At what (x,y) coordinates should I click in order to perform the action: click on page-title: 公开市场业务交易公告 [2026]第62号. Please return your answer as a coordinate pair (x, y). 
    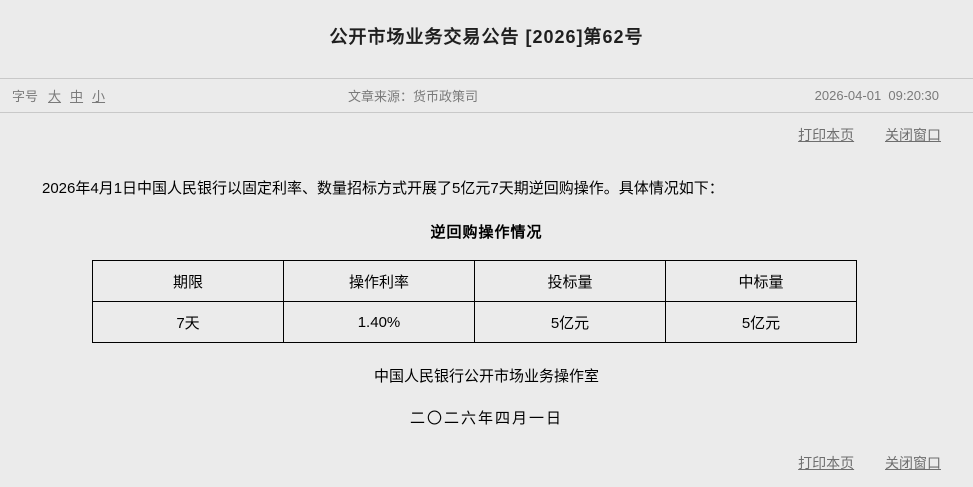
    Looking at the image, I should click on (486, 37).